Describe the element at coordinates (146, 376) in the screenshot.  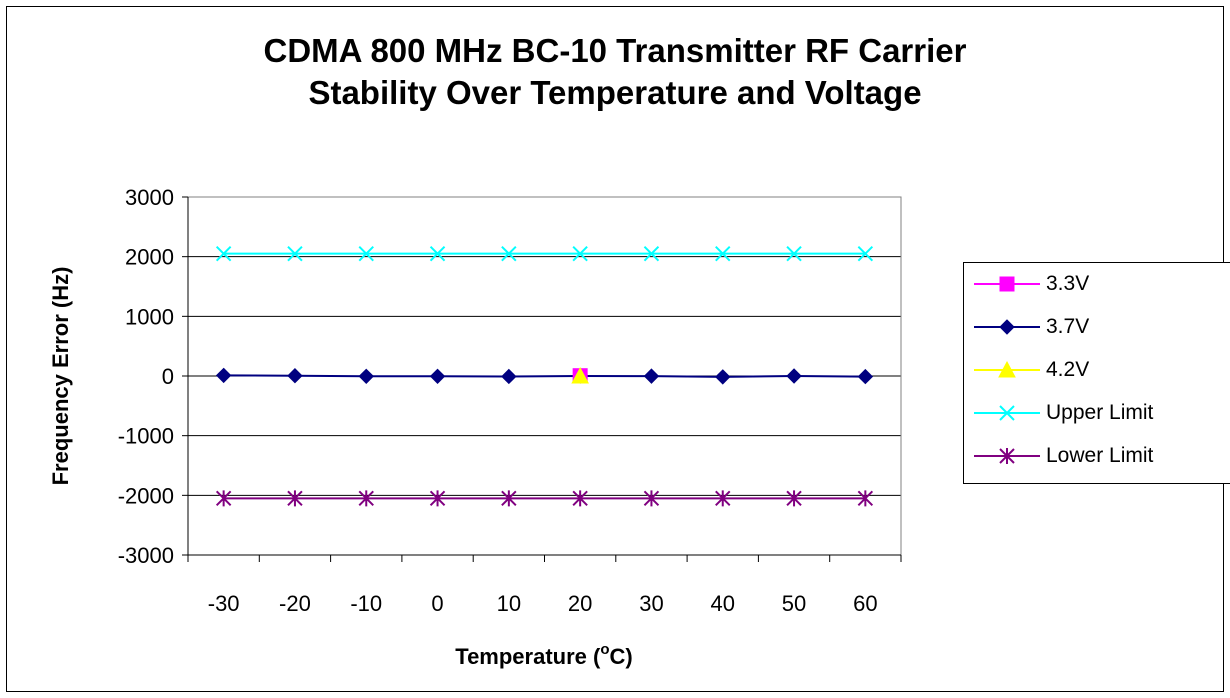
I see `y-tick-labels: 3000 2000 1000 0 -1000 -2000 -3000` at that location.